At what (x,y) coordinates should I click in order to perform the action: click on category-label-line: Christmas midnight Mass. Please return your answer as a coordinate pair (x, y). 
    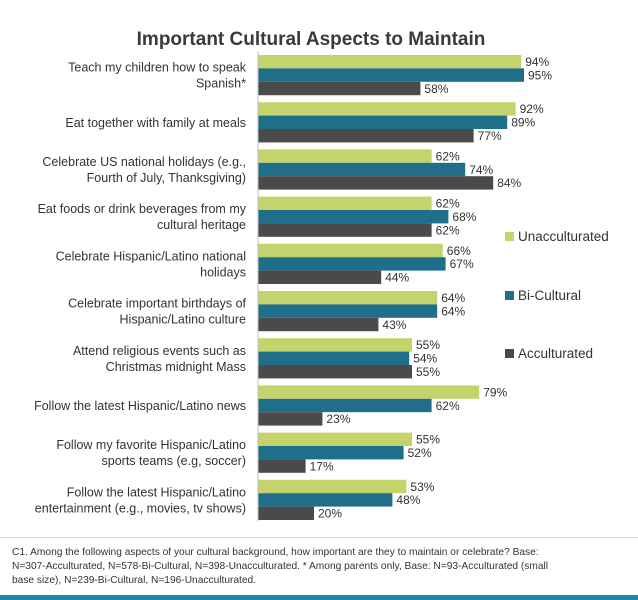
    Looking at the image, I should click on (176, 367).